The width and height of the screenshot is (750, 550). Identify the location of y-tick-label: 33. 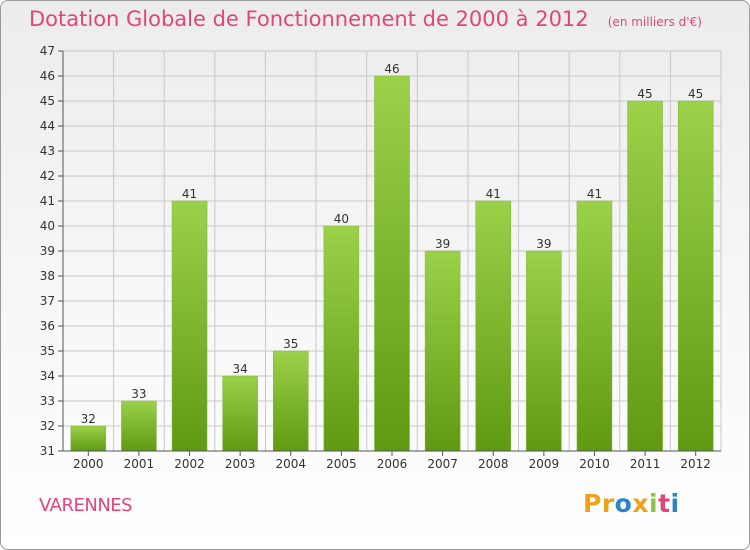
(47, 401).